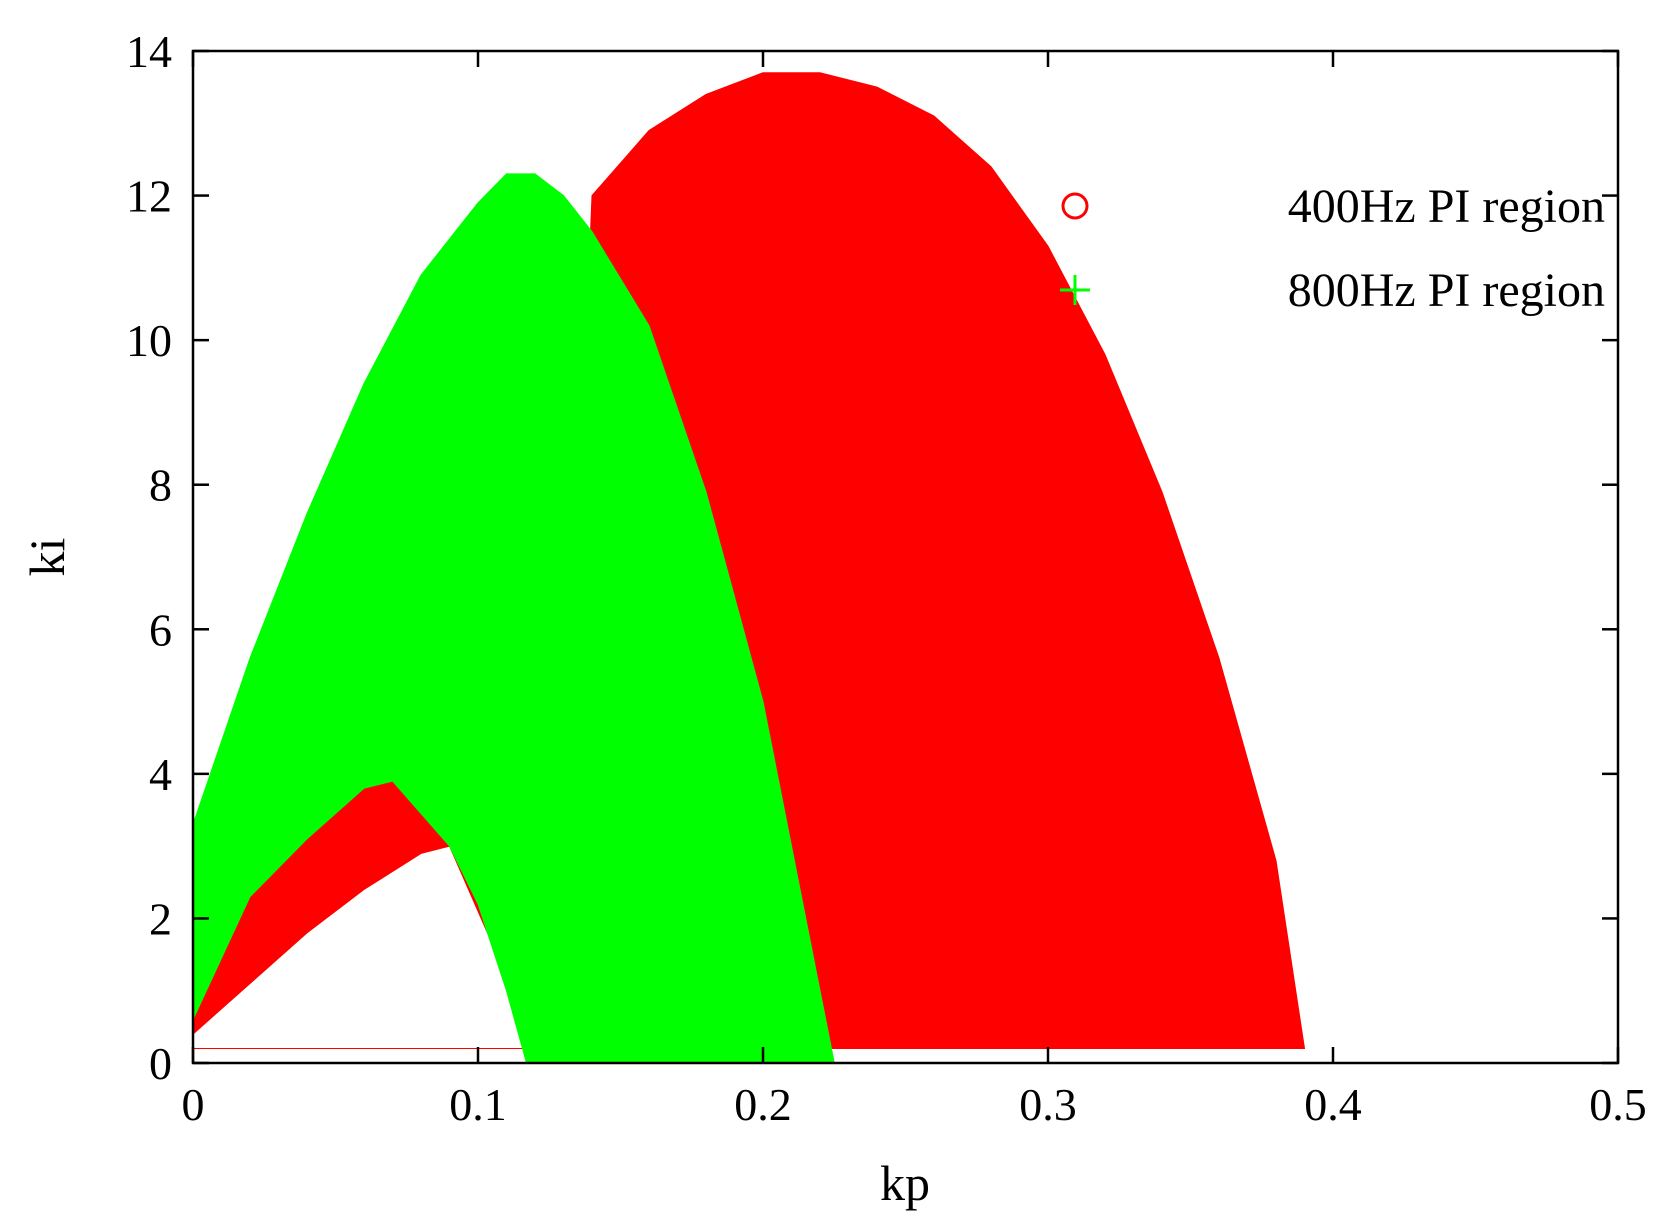 Image resolution: width=1666 pixels, height=1230 pixels. I want to click on y-tick-label: 8, so click(160, 485).